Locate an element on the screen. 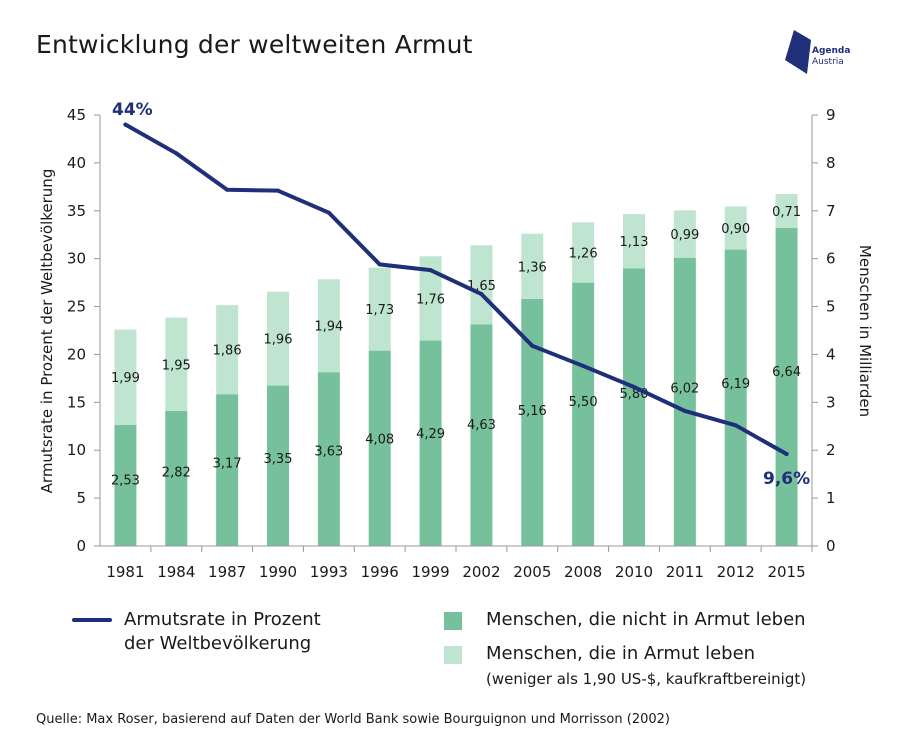  left-tick-label-15: 15 is located at coordinates (76, 402).